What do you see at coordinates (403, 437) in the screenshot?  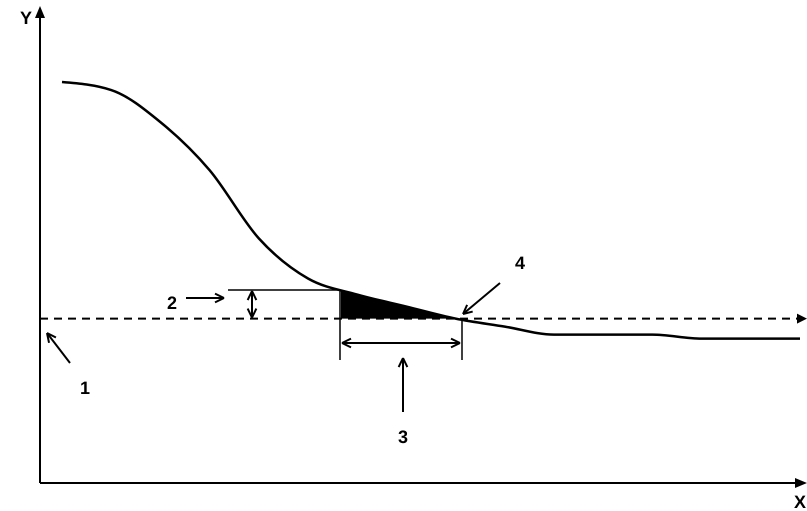 I see `annotation: 3` at bounding box center [403, 437].